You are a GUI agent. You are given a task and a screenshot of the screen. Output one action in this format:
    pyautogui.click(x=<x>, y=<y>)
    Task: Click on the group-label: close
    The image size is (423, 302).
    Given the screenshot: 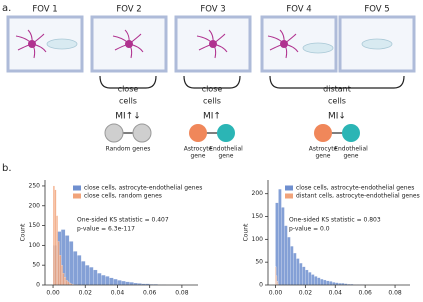 What is the action you would take?
    pyautogui.click(x=212, y=89)
    